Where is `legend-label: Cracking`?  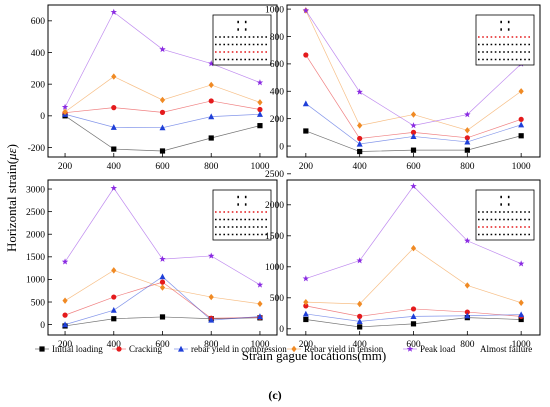 legend-label: Cracking is located at coordinates (145, 349).